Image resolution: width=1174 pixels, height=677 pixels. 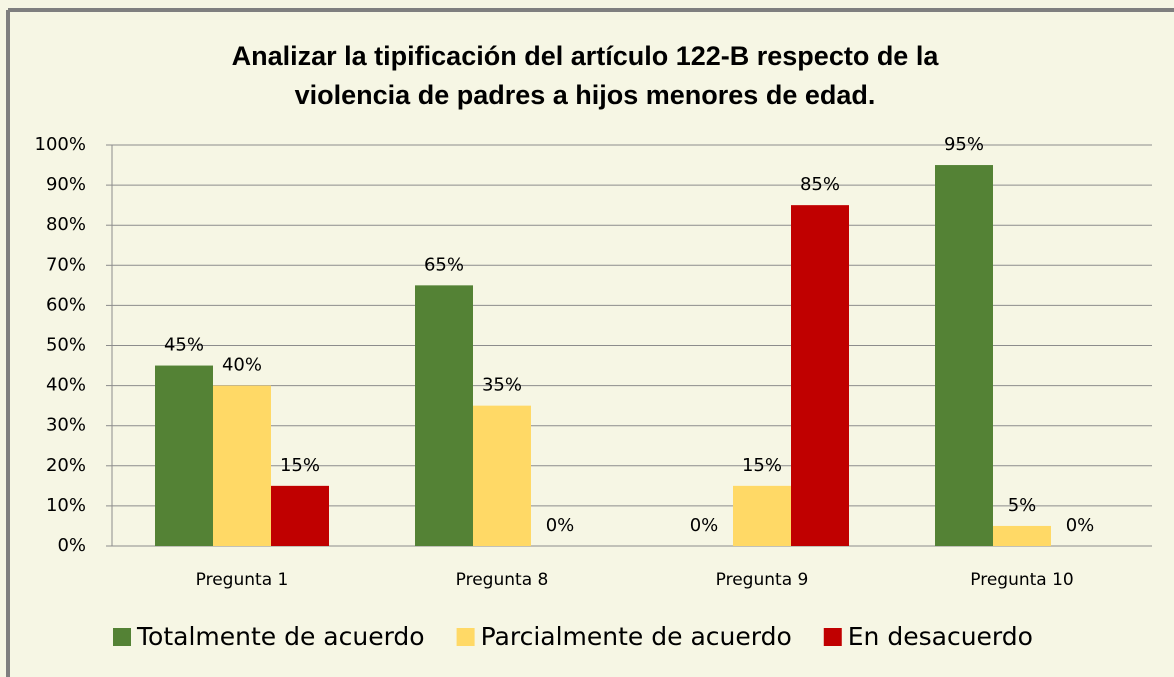 I want to click on x-tick-label: Pregunta 9, so click(x=762, y=580).